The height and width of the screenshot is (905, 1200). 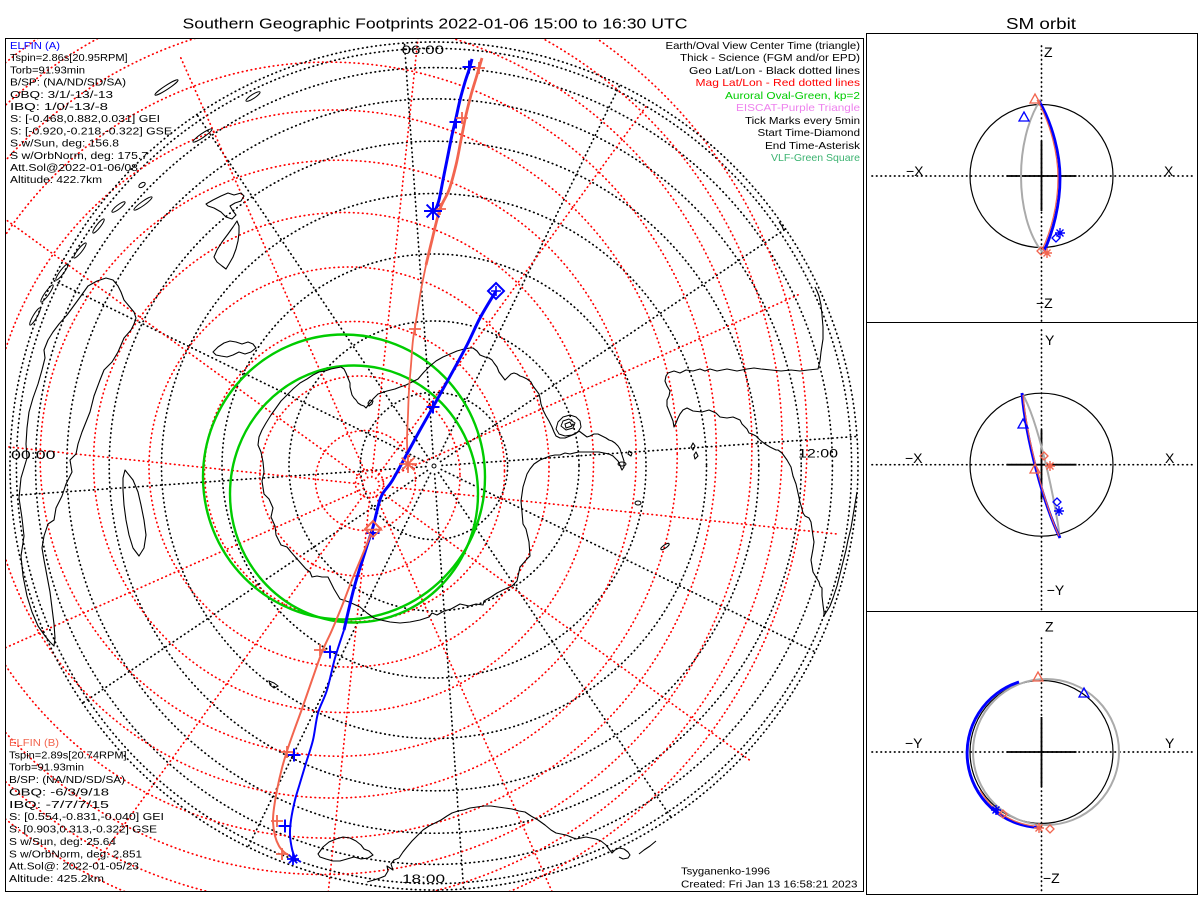 What do you see at coordinates (91, 131) in the screenshot?
I see `svg-text: S: [-0.920,-0.218,-0.322] GSE` at bounding box center [91, 131].